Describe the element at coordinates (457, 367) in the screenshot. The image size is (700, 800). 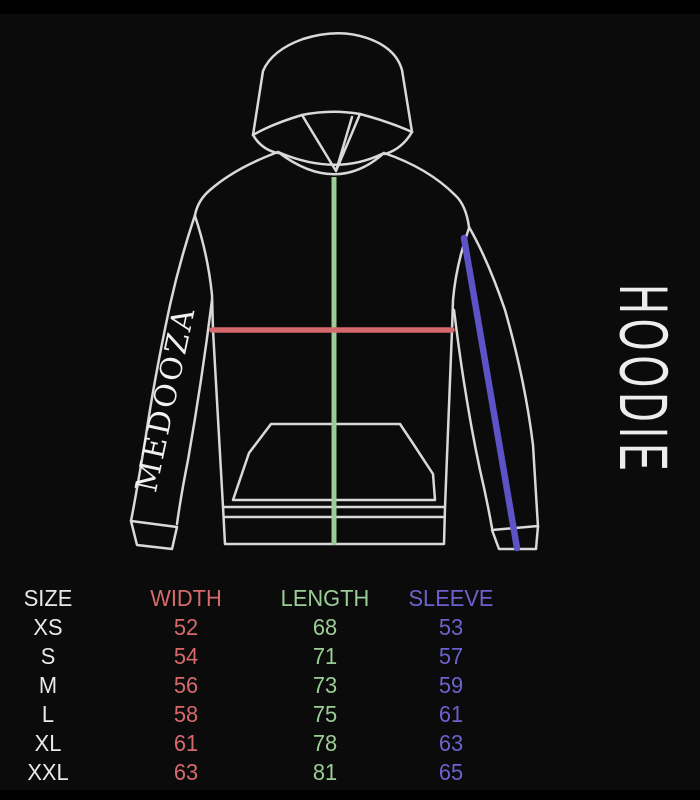
I see `right-armhole-body-seam` at that location.